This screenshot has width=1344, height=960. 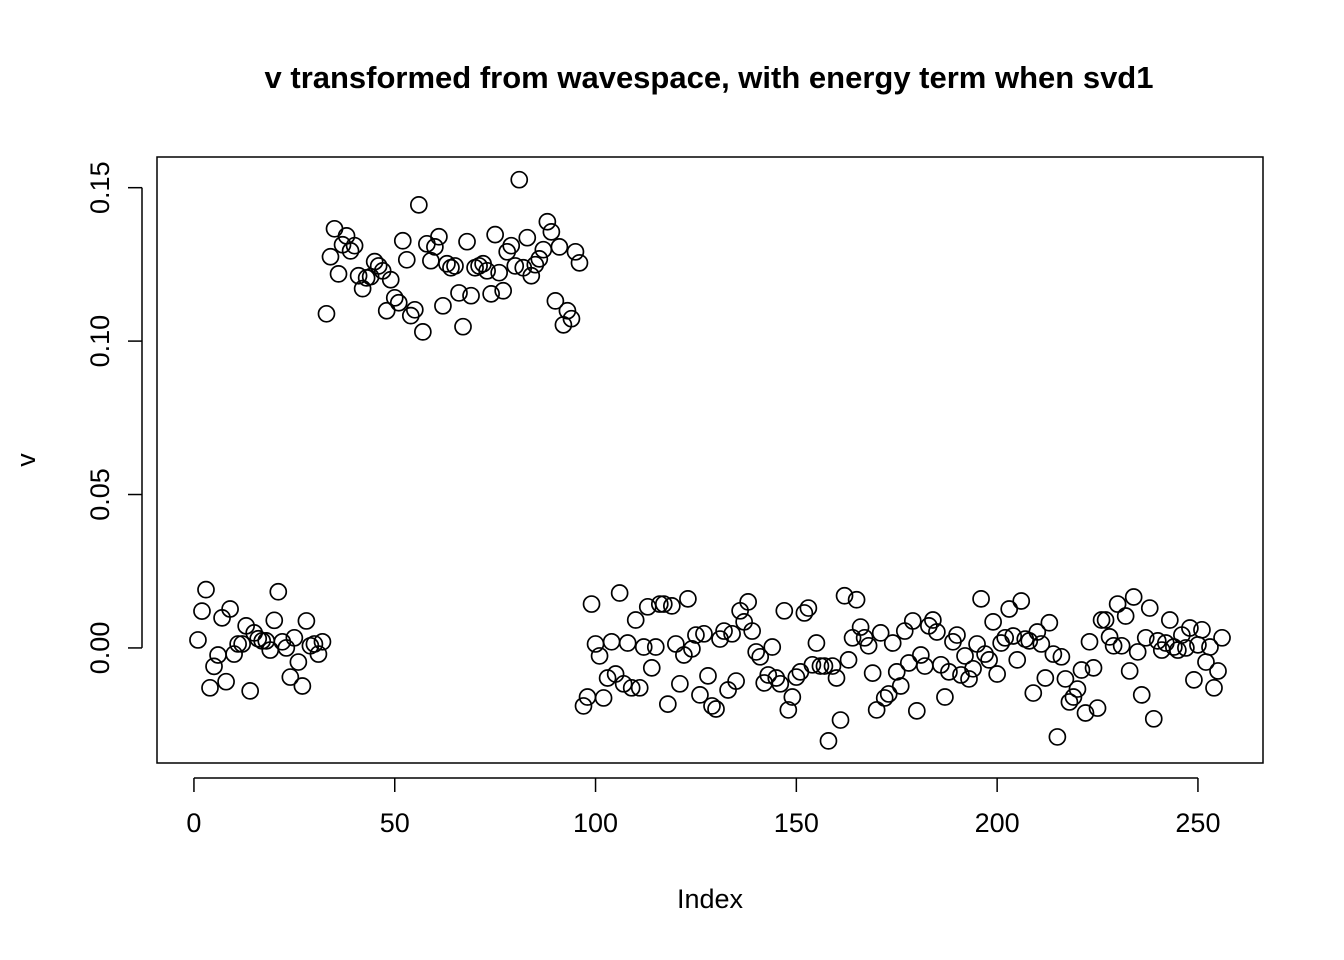 I want to click on y-tick-label: 0.00, so click(x=100, y=648).